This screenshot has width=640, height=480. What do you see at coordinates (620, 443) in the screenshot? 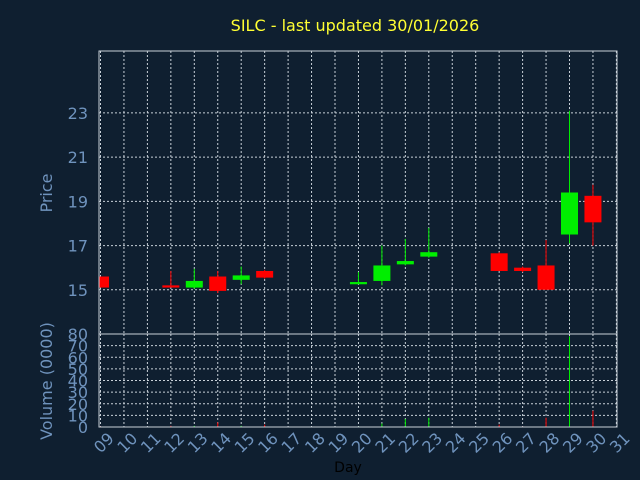
I see `x-tick-label: 31` at bounding box center [620, 443].